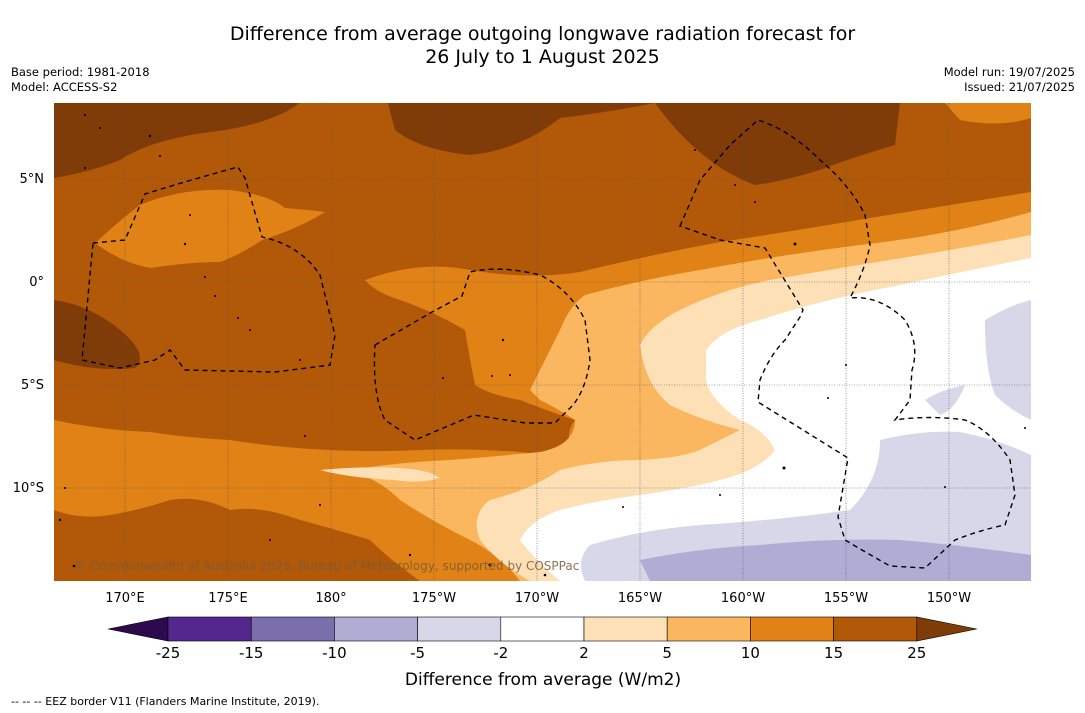 The image size is (1085, 713). Describe the element at coordinates (835, 560) in the screenshot. I see `field-minus10-minus5` at that location.